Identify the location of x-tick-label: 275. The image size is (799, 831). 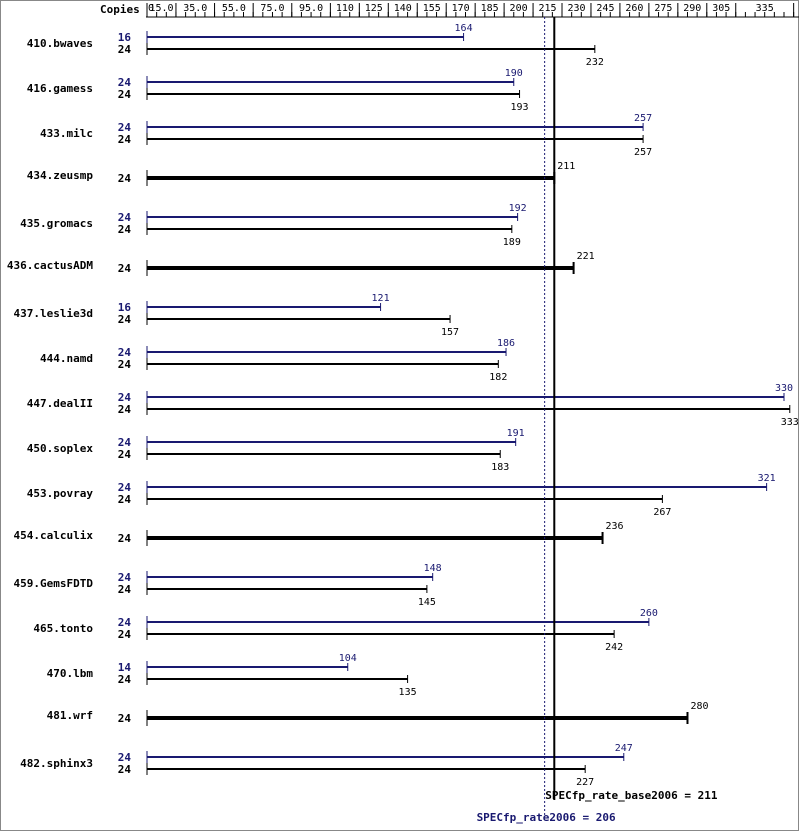
(663, 8).